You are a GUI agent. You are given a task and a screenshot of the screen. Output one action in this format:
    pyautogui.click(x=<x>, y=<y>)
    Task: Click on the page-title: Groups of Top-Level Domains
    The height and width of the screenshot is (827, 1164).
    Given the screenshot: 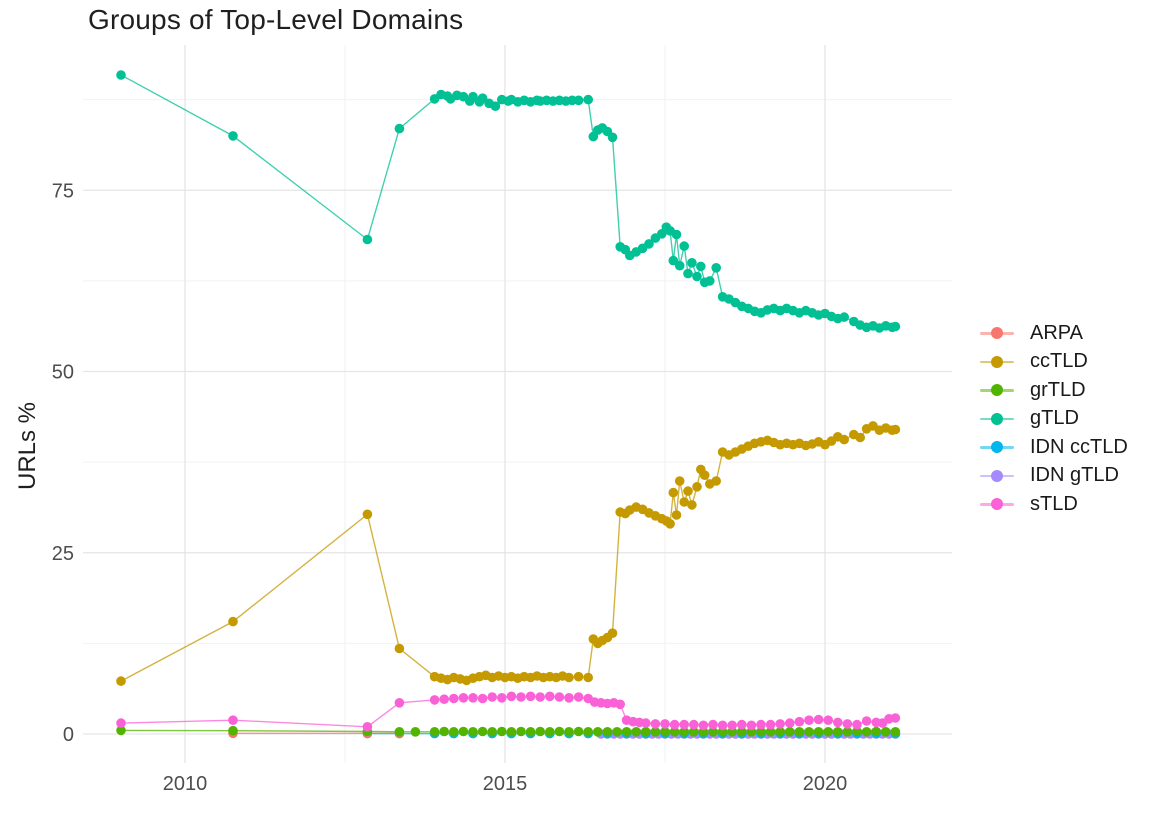 What is the action you would take?
    pyautogui.click(x=276, y=19)
    